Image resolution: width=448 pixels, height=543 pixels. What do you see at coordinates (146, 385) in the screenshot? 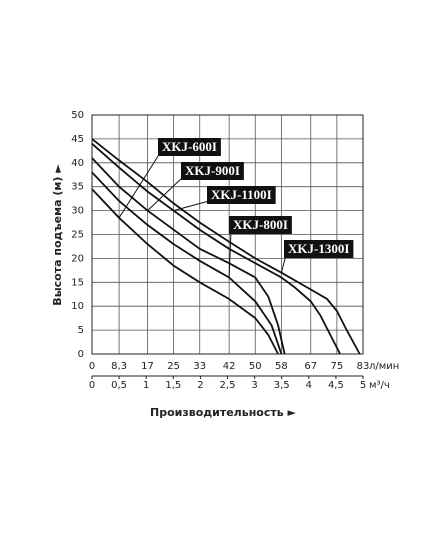
I see `x2-tick-label: 1` at bounding box center [146, 385].